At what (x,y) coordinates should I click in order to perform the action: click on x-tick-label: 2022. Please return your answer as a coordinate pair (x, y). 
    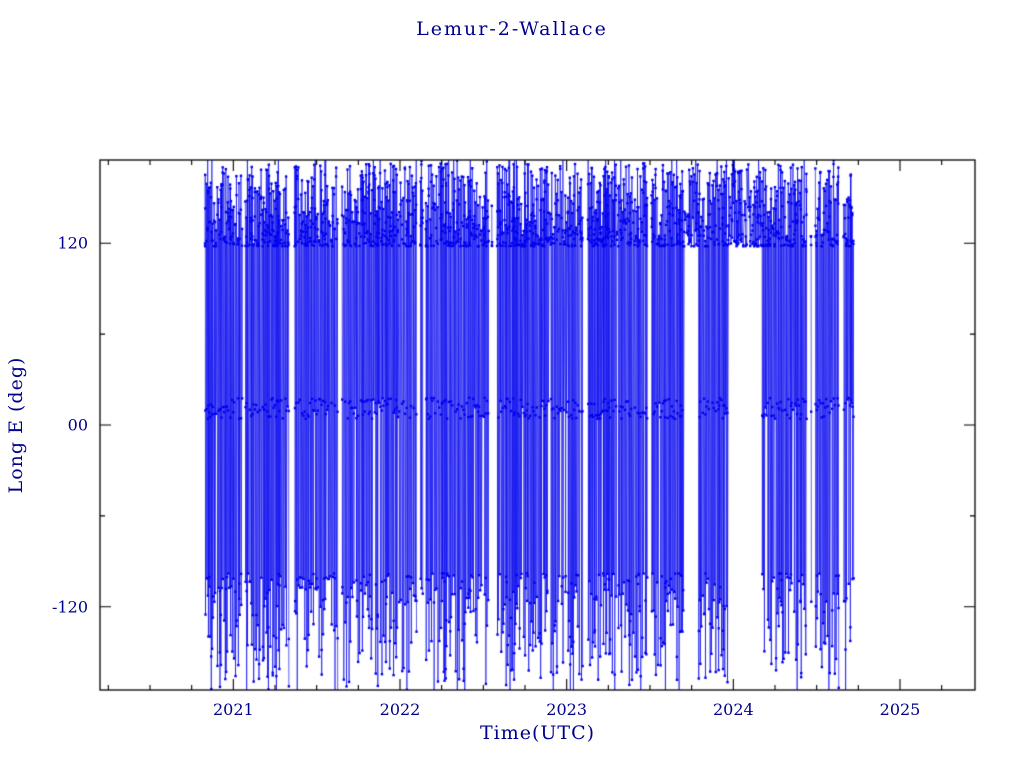
    Looking at the image, I should click on (400, 709).